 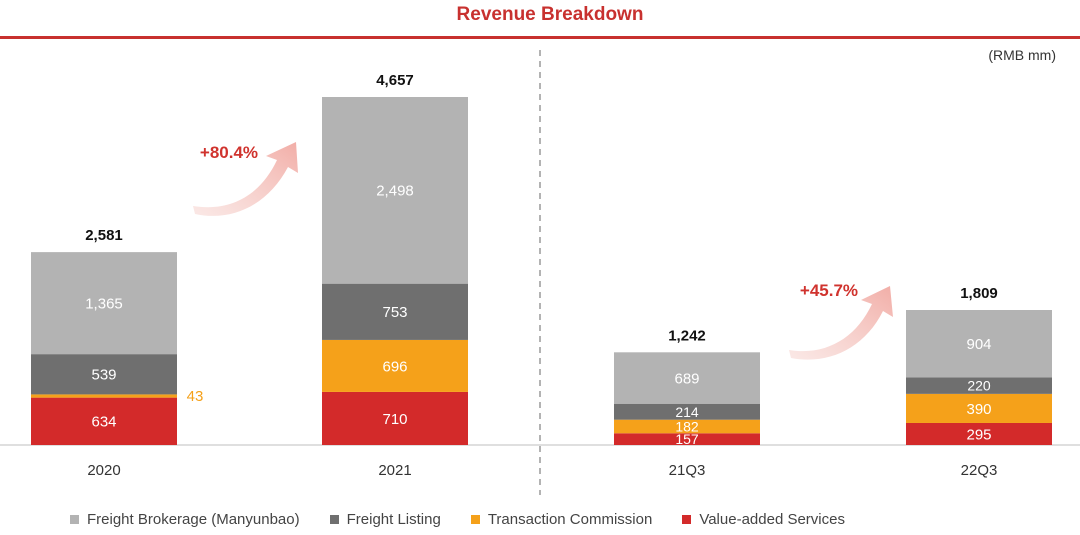 I want to click on legend-item-commission: Transaction Commission, so click(x=561, y=519).